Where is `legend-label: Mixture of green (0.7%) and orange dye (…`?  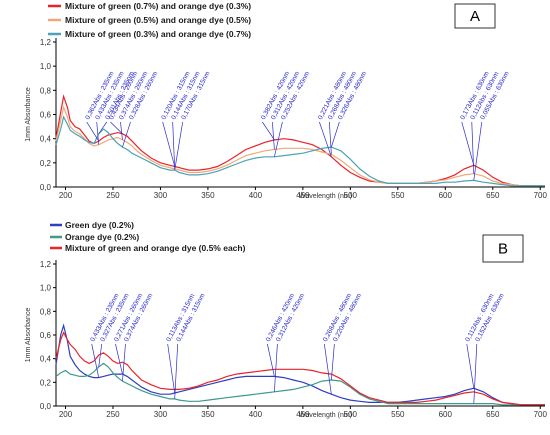 legend-label: Mixture of green (0.7%) and orange dye (… is located at coordinates (158, 6).